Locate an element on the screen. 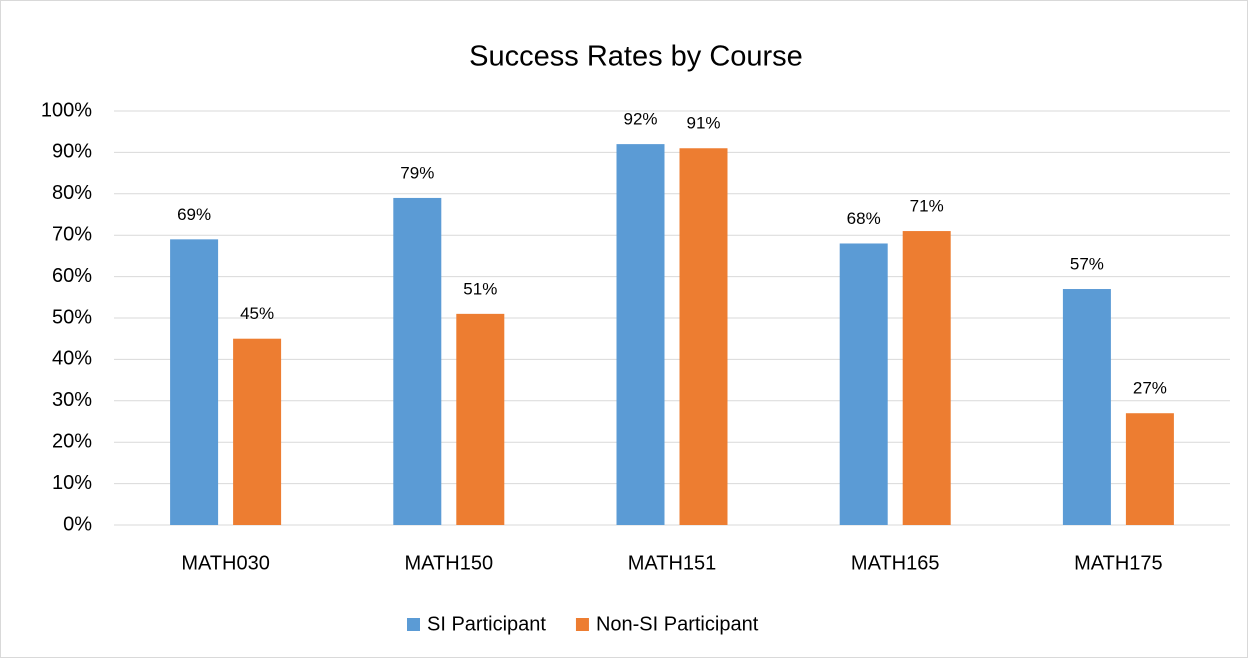  x-tick-label: MATH150 is located at coordinates (449, 563).